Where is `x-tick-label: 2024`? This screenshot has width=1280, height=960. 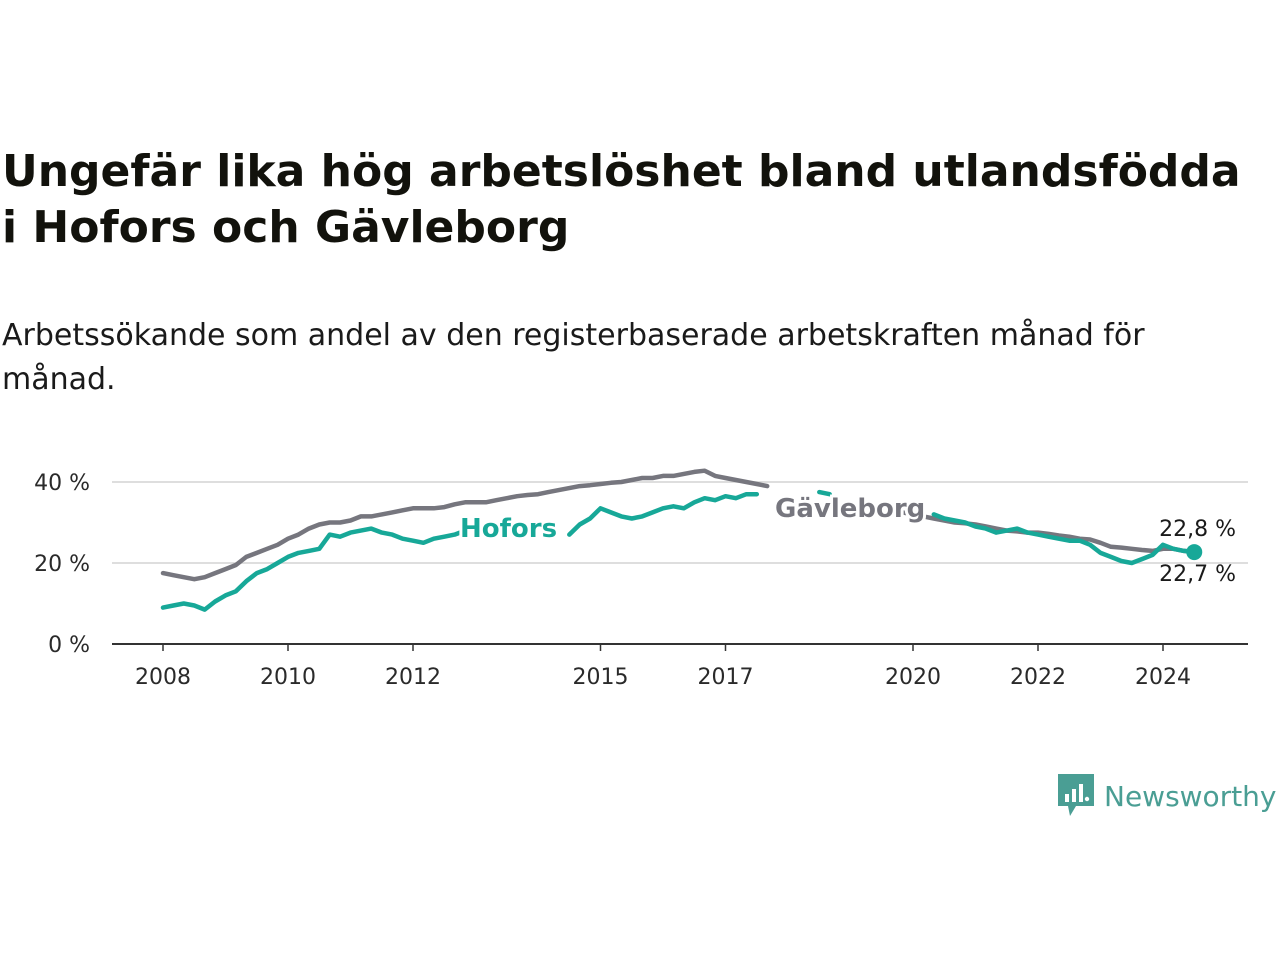
x-tick-label: 2024 is located at coordinates (1163, 677).